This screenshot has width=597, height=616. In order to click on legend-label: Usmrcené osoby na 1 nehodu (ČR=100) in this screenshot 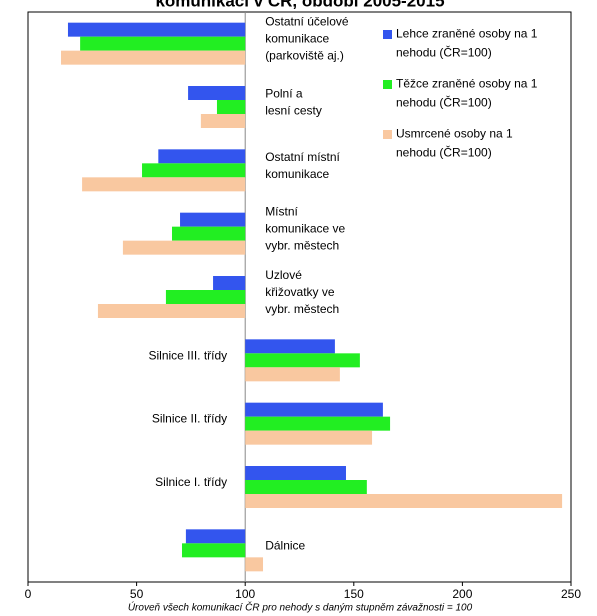, I will do `click(454, 143)`.